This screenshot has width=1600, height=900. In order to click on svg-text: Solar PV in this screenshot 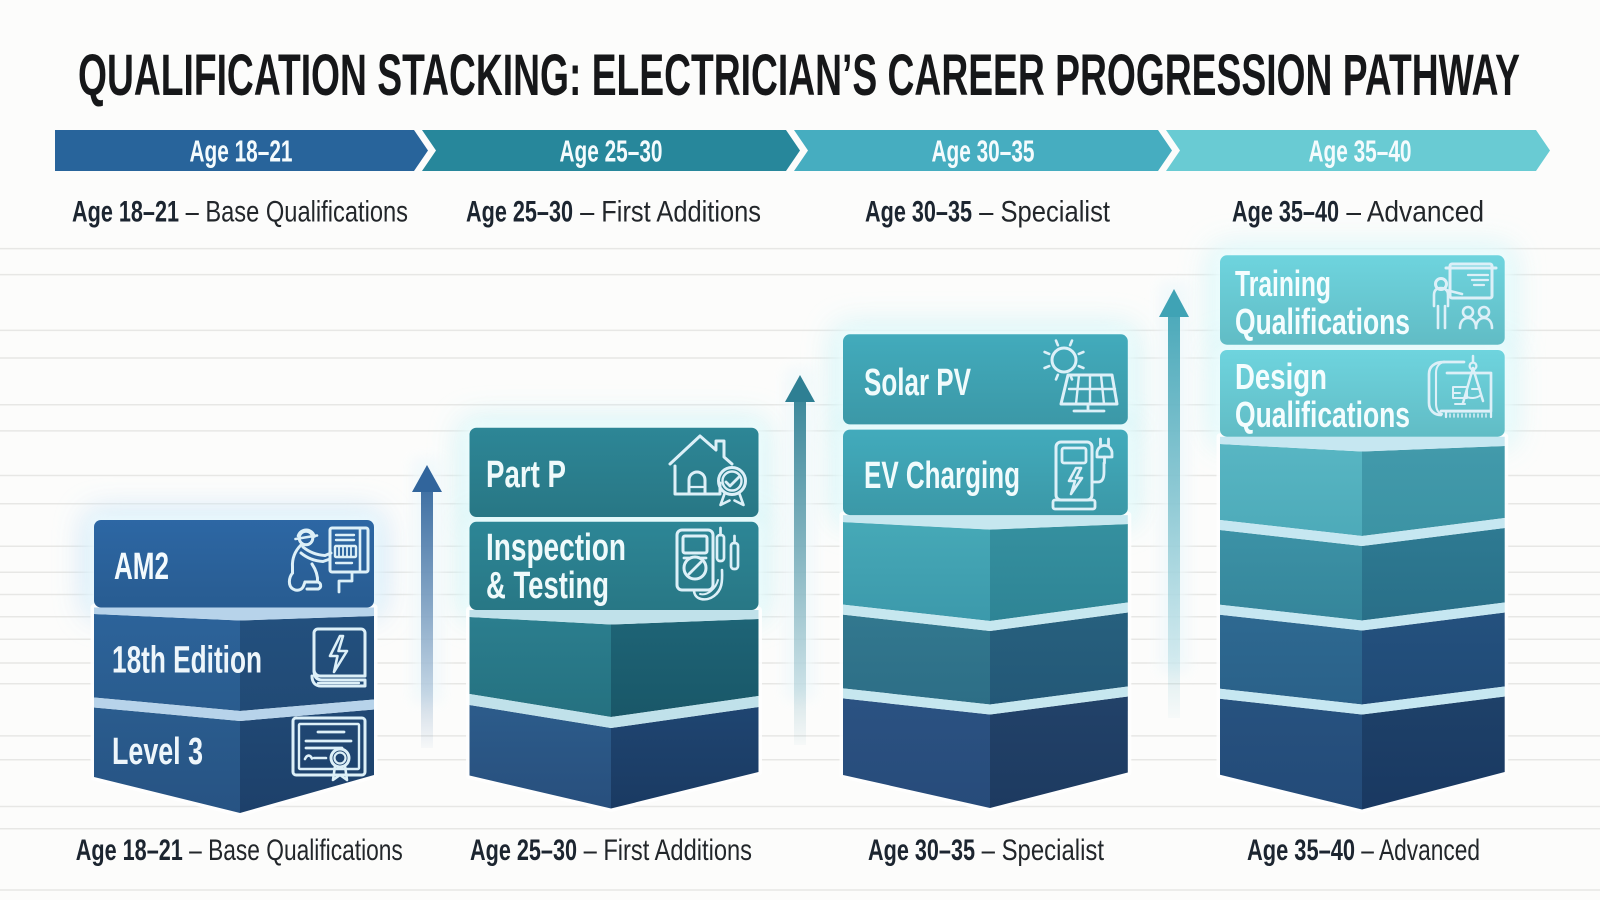, I will do `click(917, 383)`.